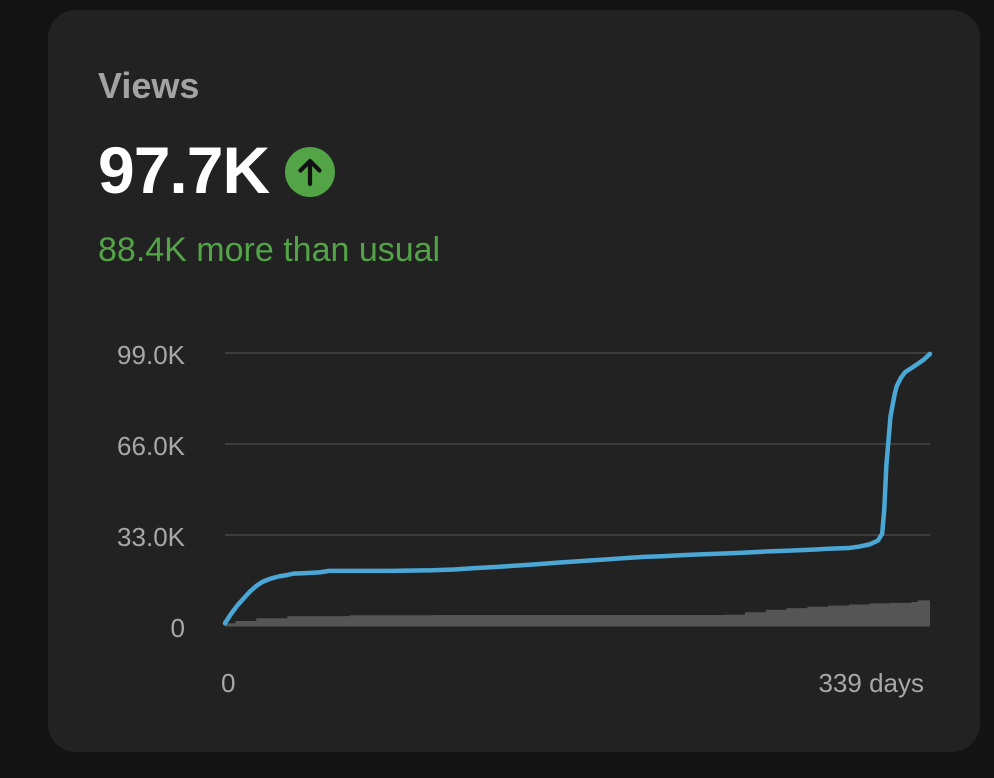 This screenshot has height=778, width=994. Describe the element at coordinates (228, 683) in the screenshot. I see `x-tick-label-0: 0` at that location.